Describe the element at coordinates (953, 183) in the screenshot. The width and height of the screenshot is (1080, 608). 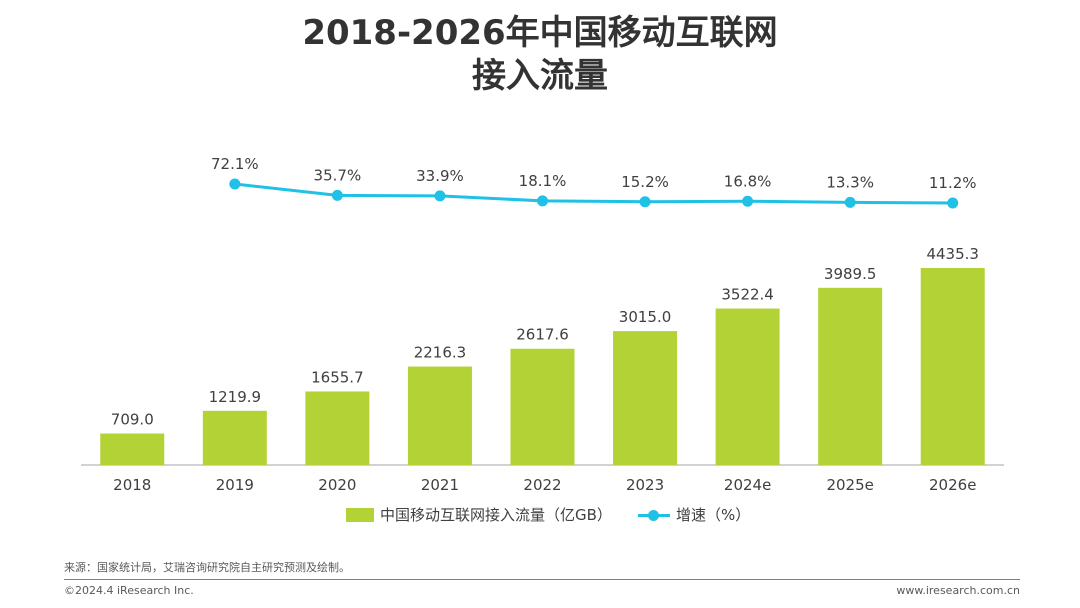
I see `growth-label-2026e: 11.2%` at that location.